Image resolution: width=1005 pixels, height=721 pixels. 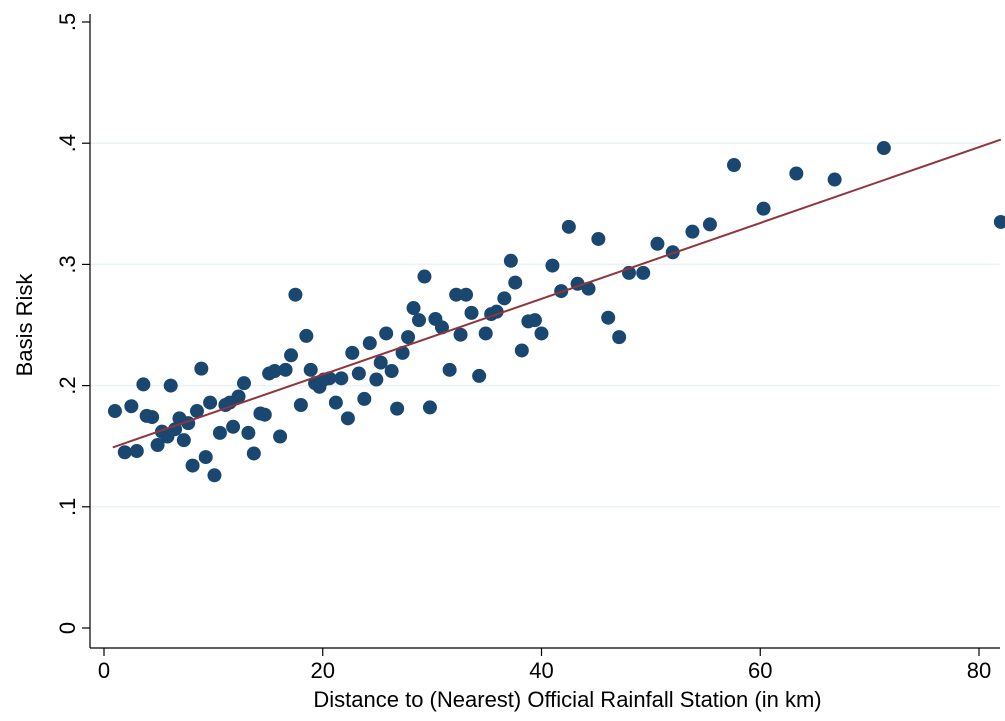 What do you see at coordinates (323, 670) in the screenshot?
I see `x-tick-label: 20` at bounding box center [323, 670].